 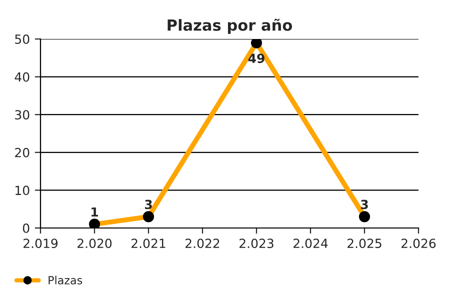 I want to click on x-tick-label: 2.023, so click(x=257, y=243).